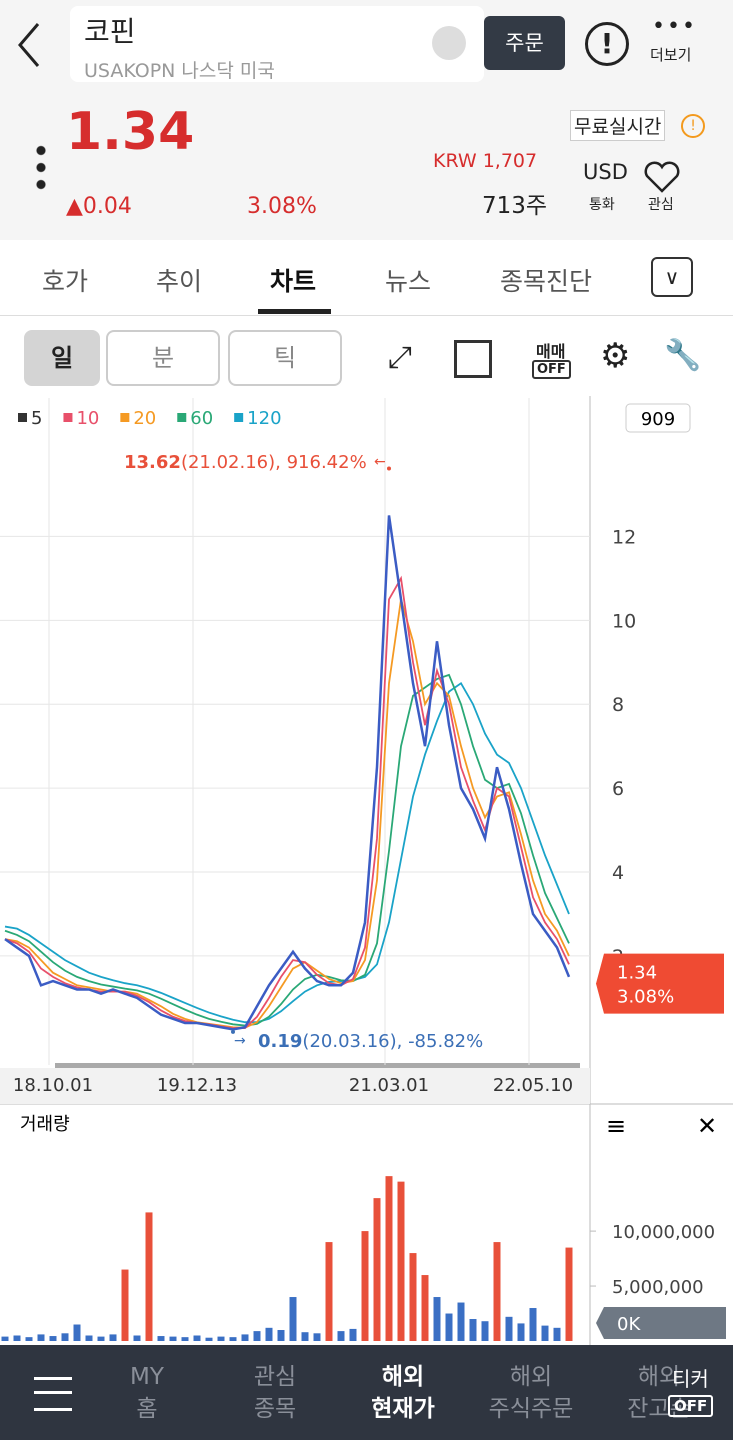  I want to click on annotation-value: 13.62, so click(152, 462).